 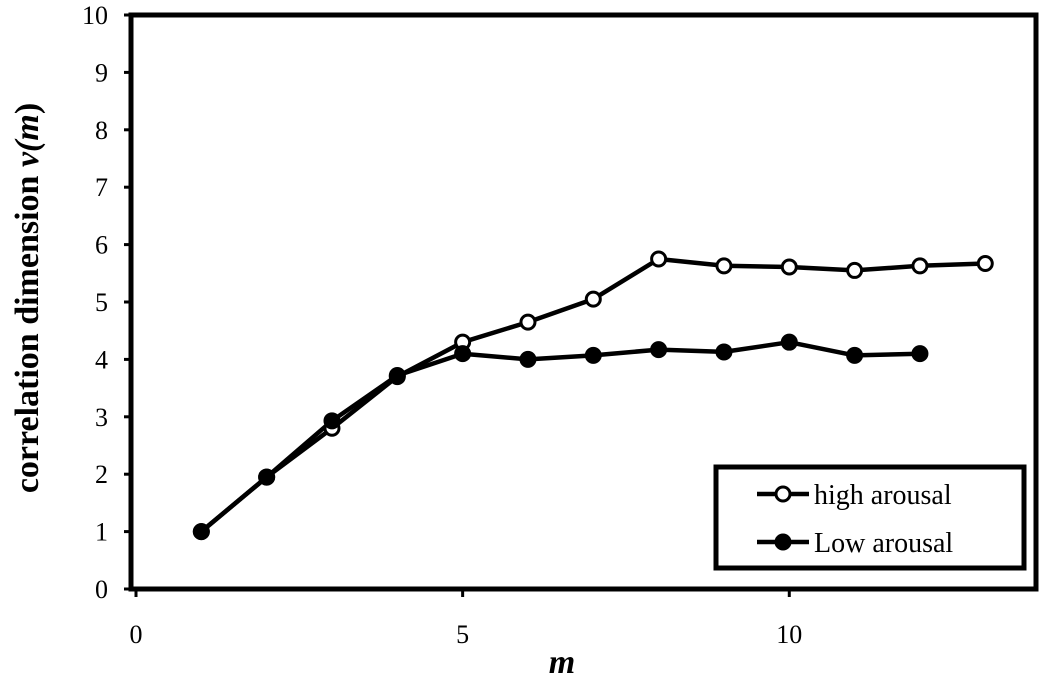 What do you see at coordinates (27, 330) in the screenshot?
I see `y-axis-title-main: correlation dimension` at bounding box center [27, 330].